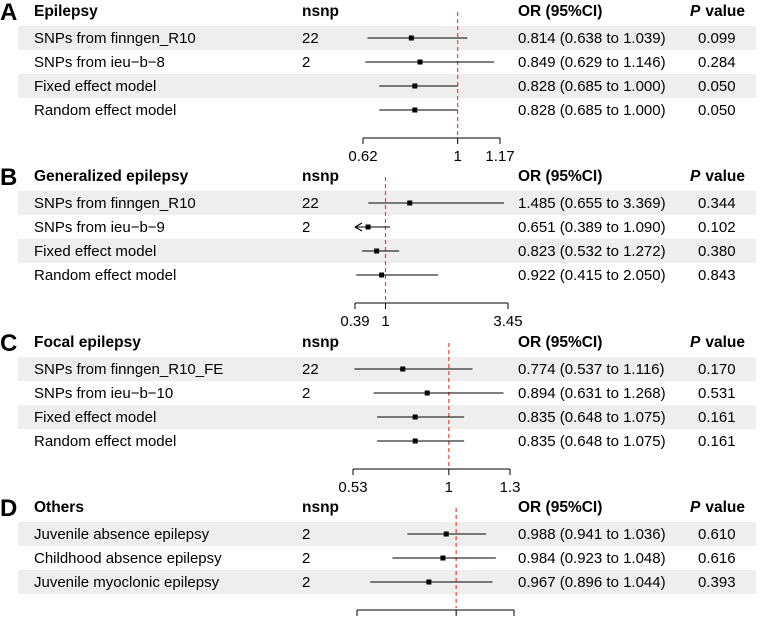 The height and width of the screenshot is (622, 768). What do you see at coordinates (499, 156) in the screenshot?
I see `x-tick-label: 1.17` at bounding box center [499, 156].